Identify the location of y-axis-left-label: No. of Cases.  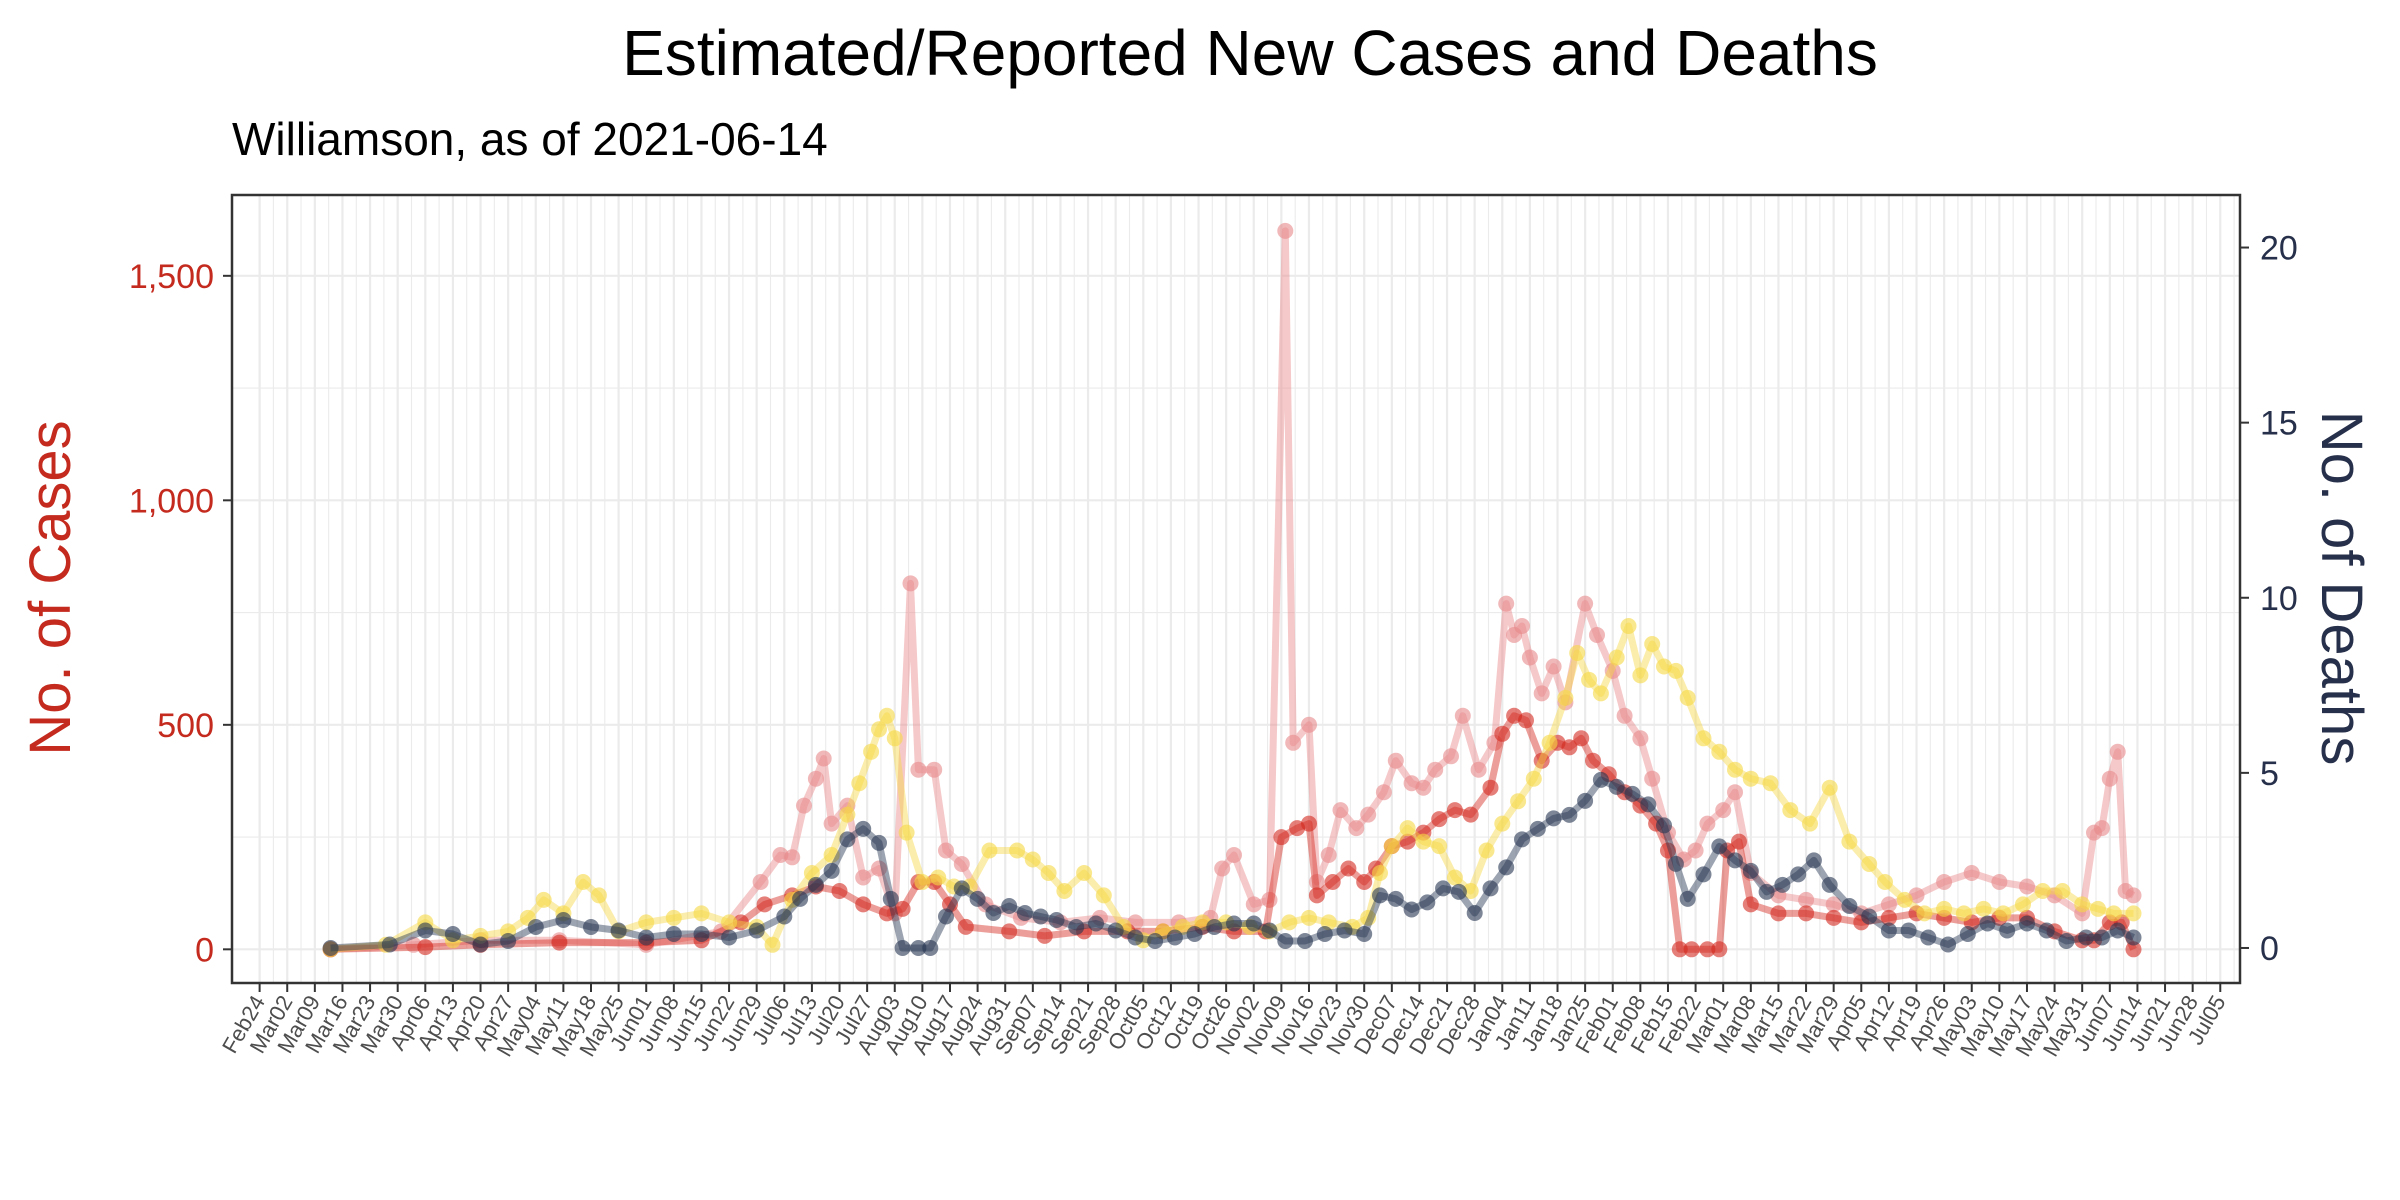
(50, 587).